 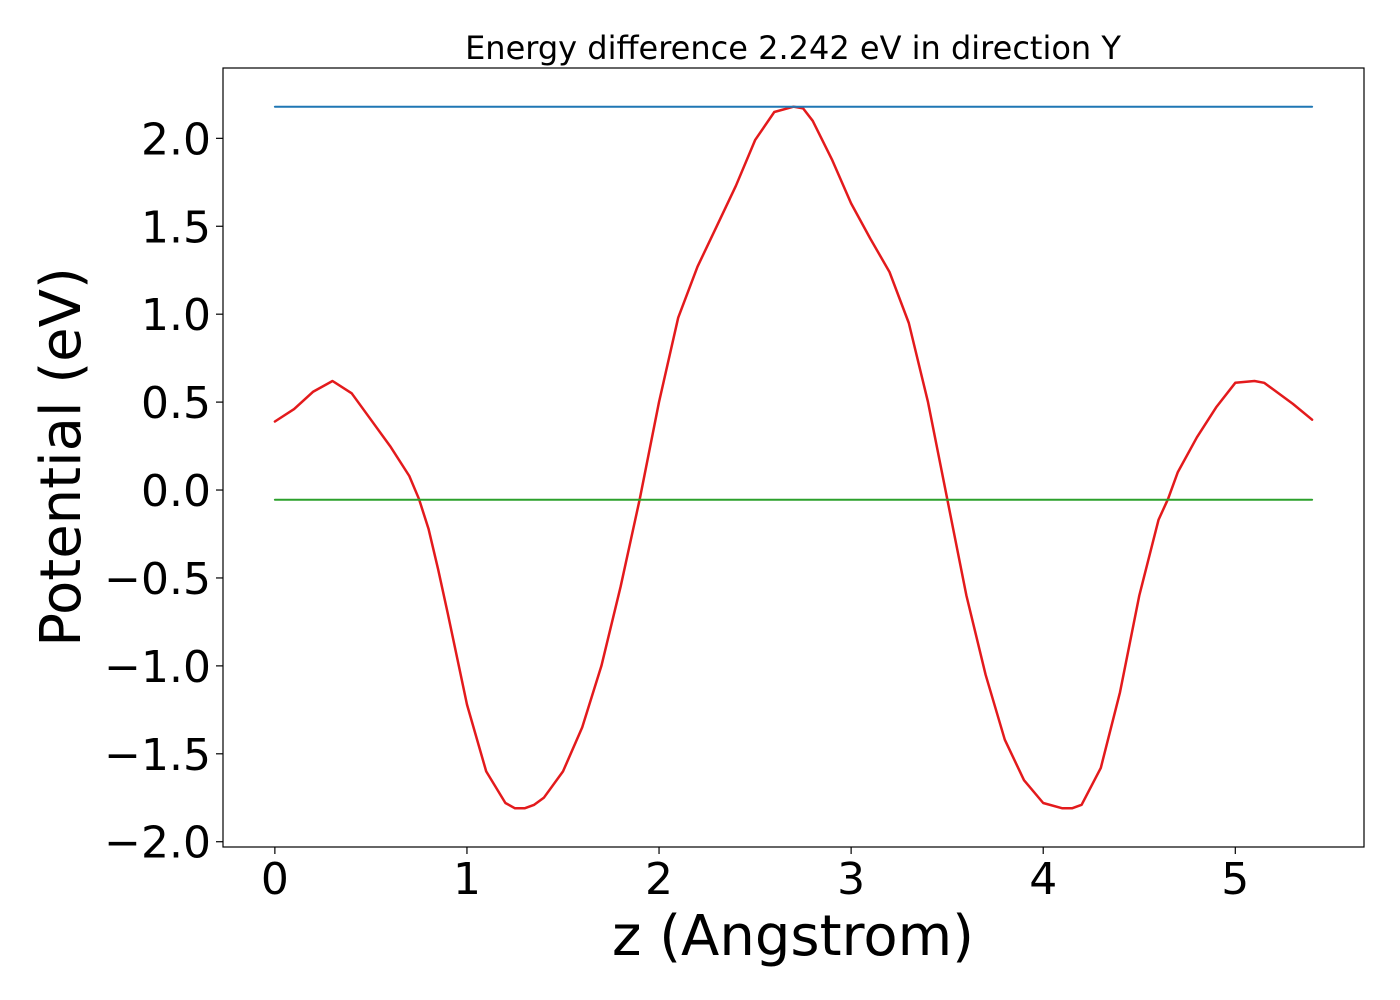 I want to click on y-tick-label: −2.0, so click(x=157, y=843).